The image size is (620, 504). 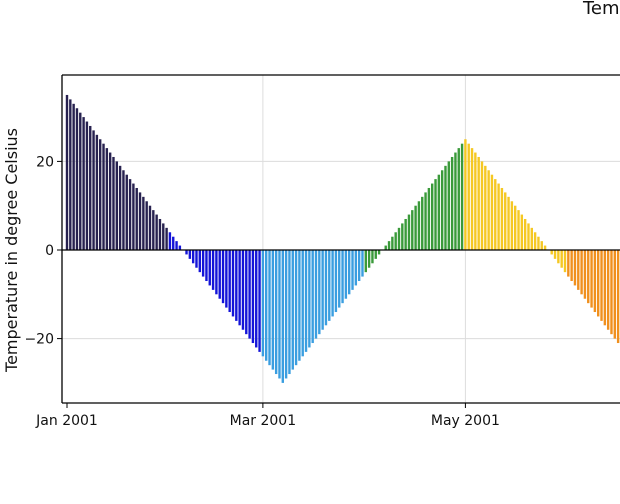 I want to click on y-axis-label: Temperature in degree Celsius, so click(x=11, y=250).